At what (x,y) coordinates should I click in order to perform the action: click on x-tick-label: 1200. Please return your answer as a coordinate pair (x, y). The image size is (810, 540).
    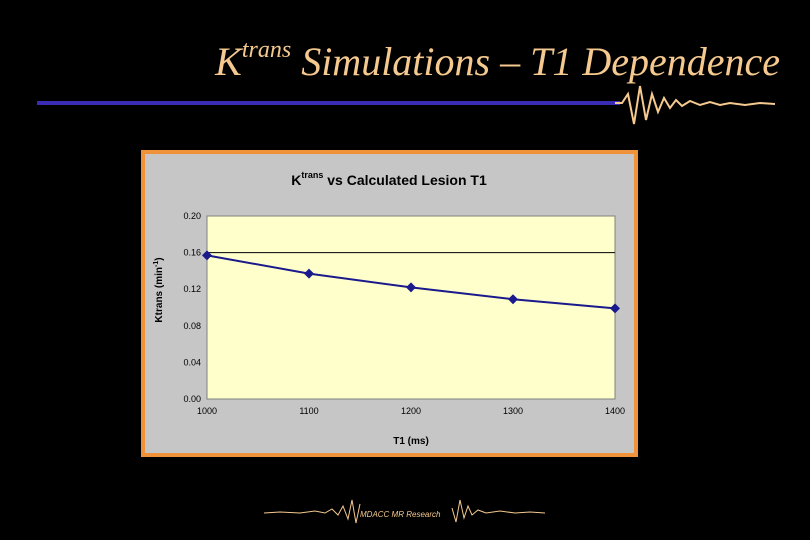
    Looking at the image, I should click on (411, 411).